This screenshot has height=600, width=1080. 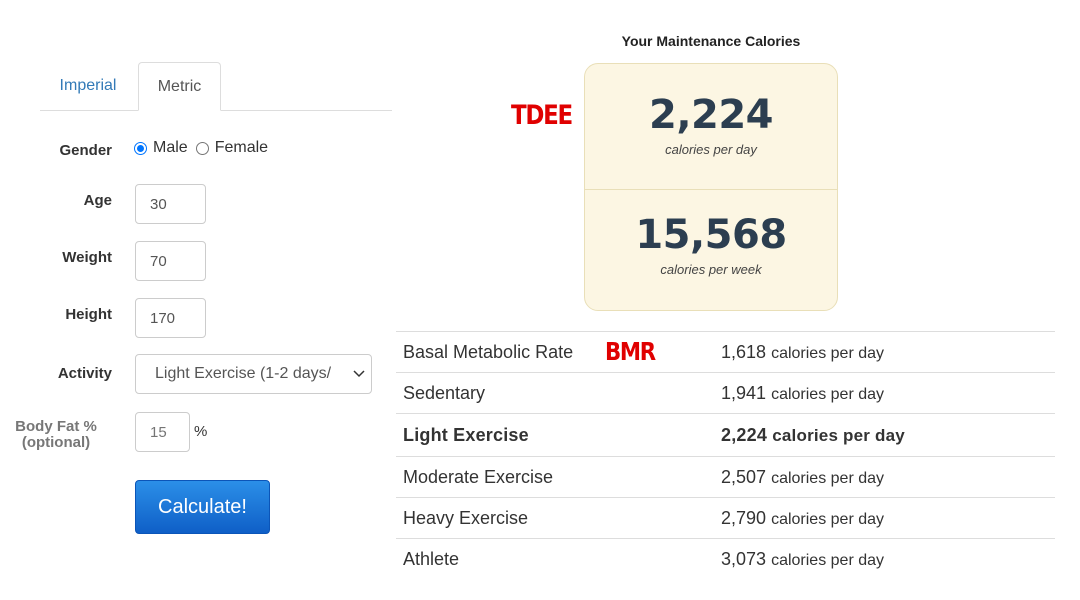 I want to click on row-value: 2,507 calories per day, so click(x=802, y=478).